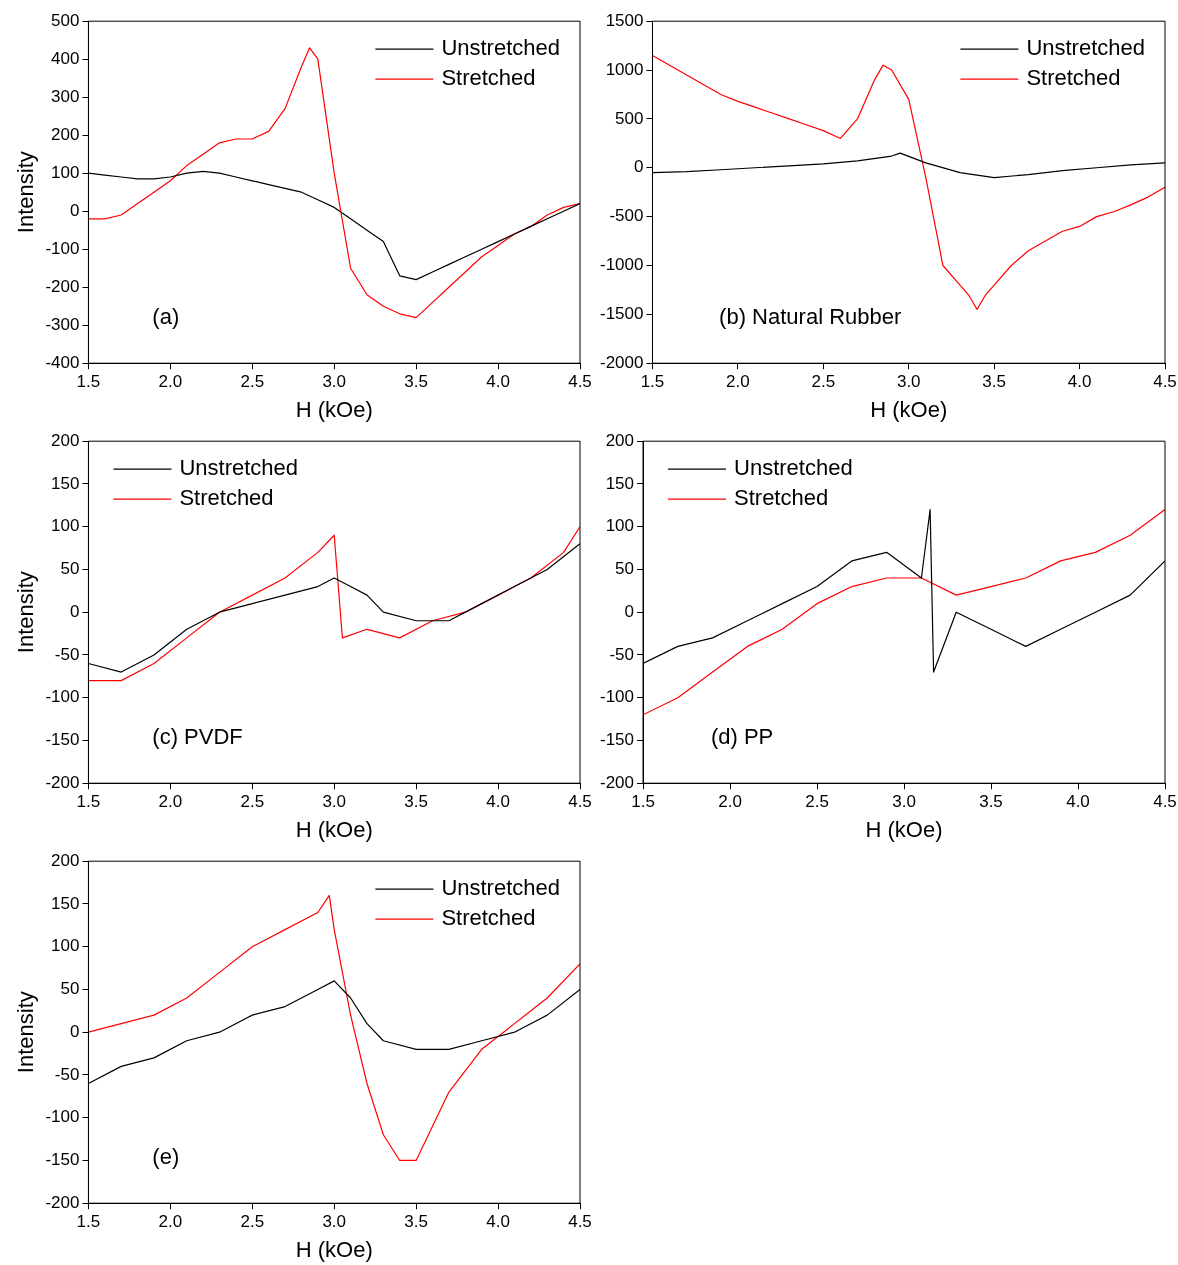 The image size is (1178, 1265). What do you see at coordinates (62, 324) in the screenshot?
I see `y-tick-label: -300` at bounding box center [62, 324].